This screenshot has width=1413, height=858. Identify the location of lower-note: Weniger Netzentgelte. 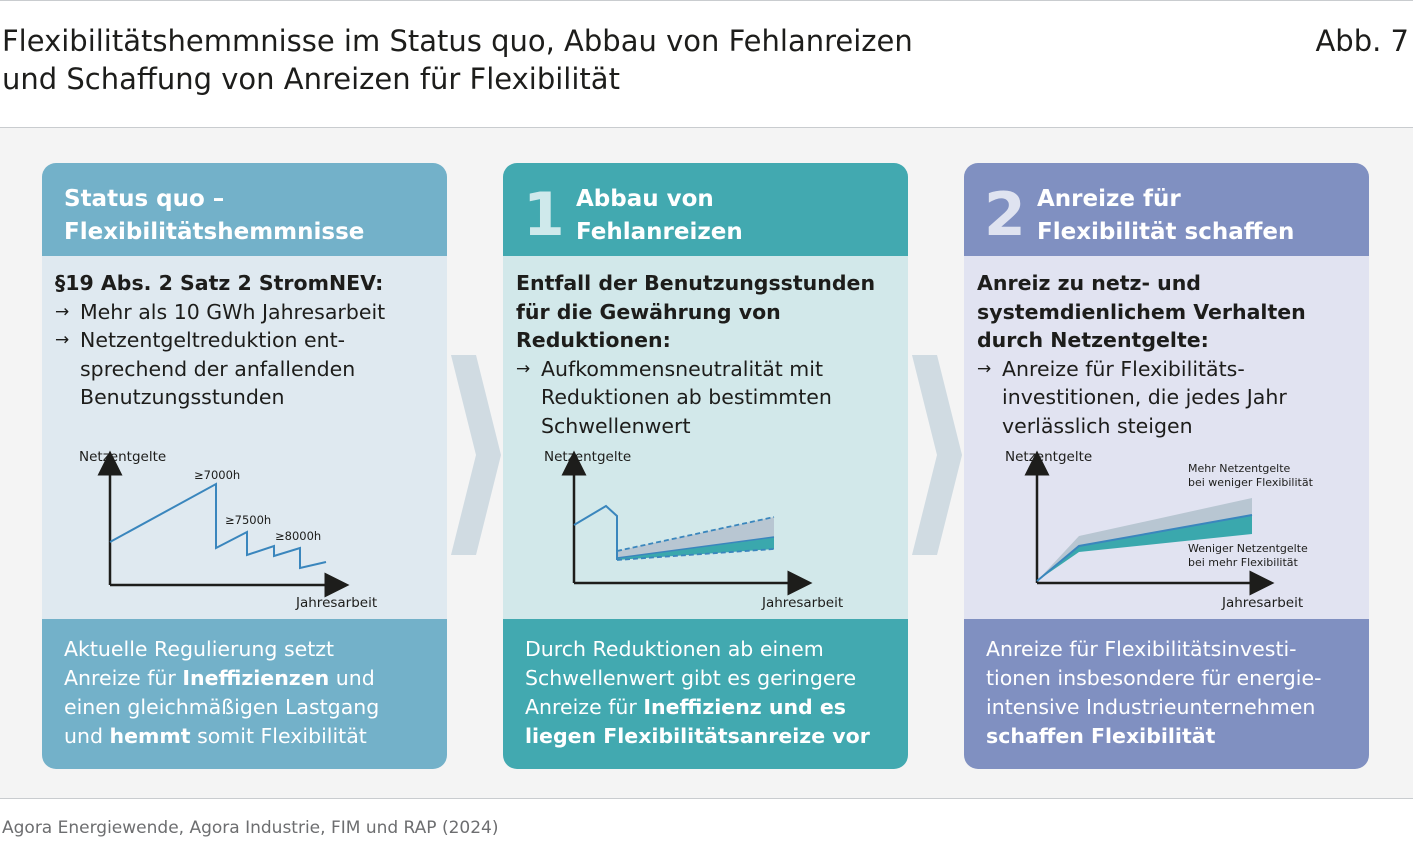
(1248, 548).